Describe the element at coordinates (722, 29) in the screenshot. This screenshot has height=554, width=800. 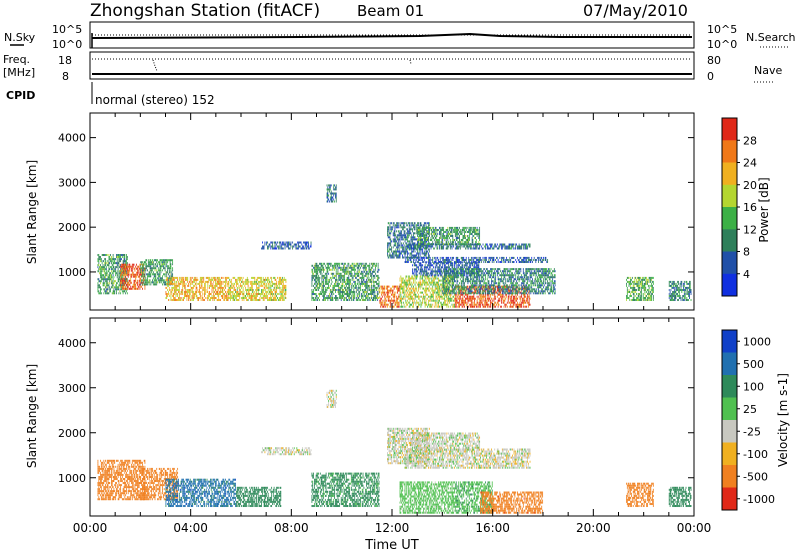
I see `nsearch-tick-high: 10^5` at that location.